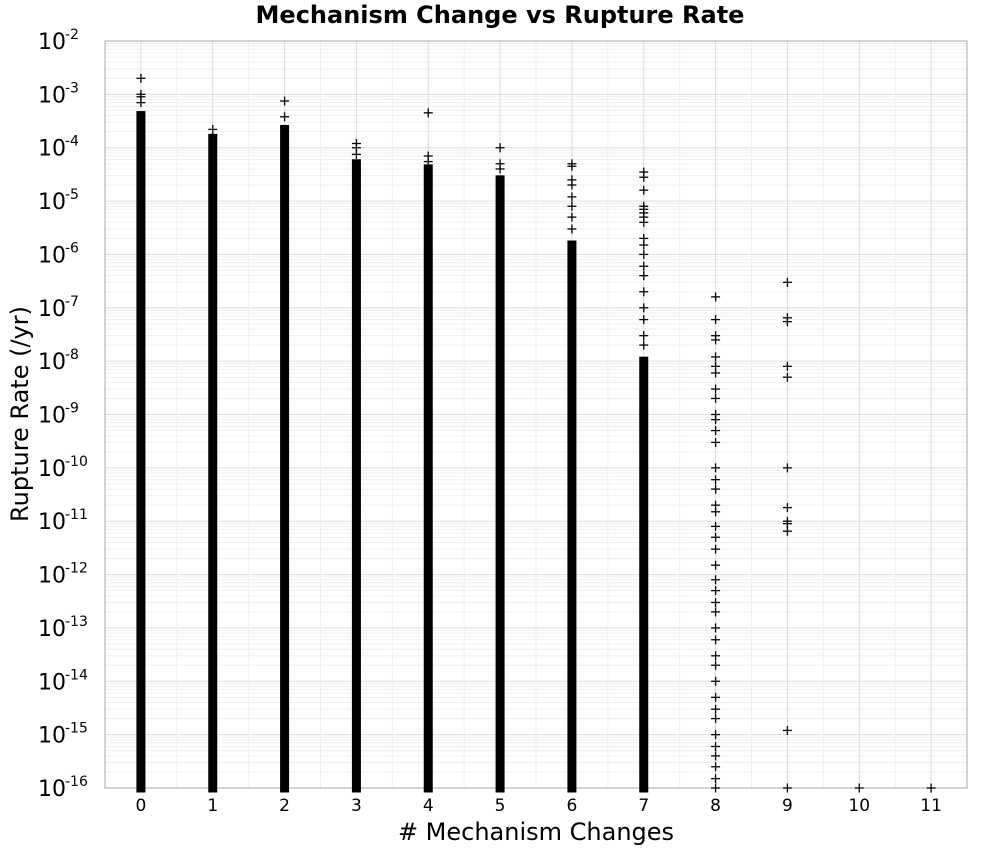 Image resolution: width=1000 pixels, height=850 pixels. I want to click on y-tick-exponent: -12, so click(76, 569).